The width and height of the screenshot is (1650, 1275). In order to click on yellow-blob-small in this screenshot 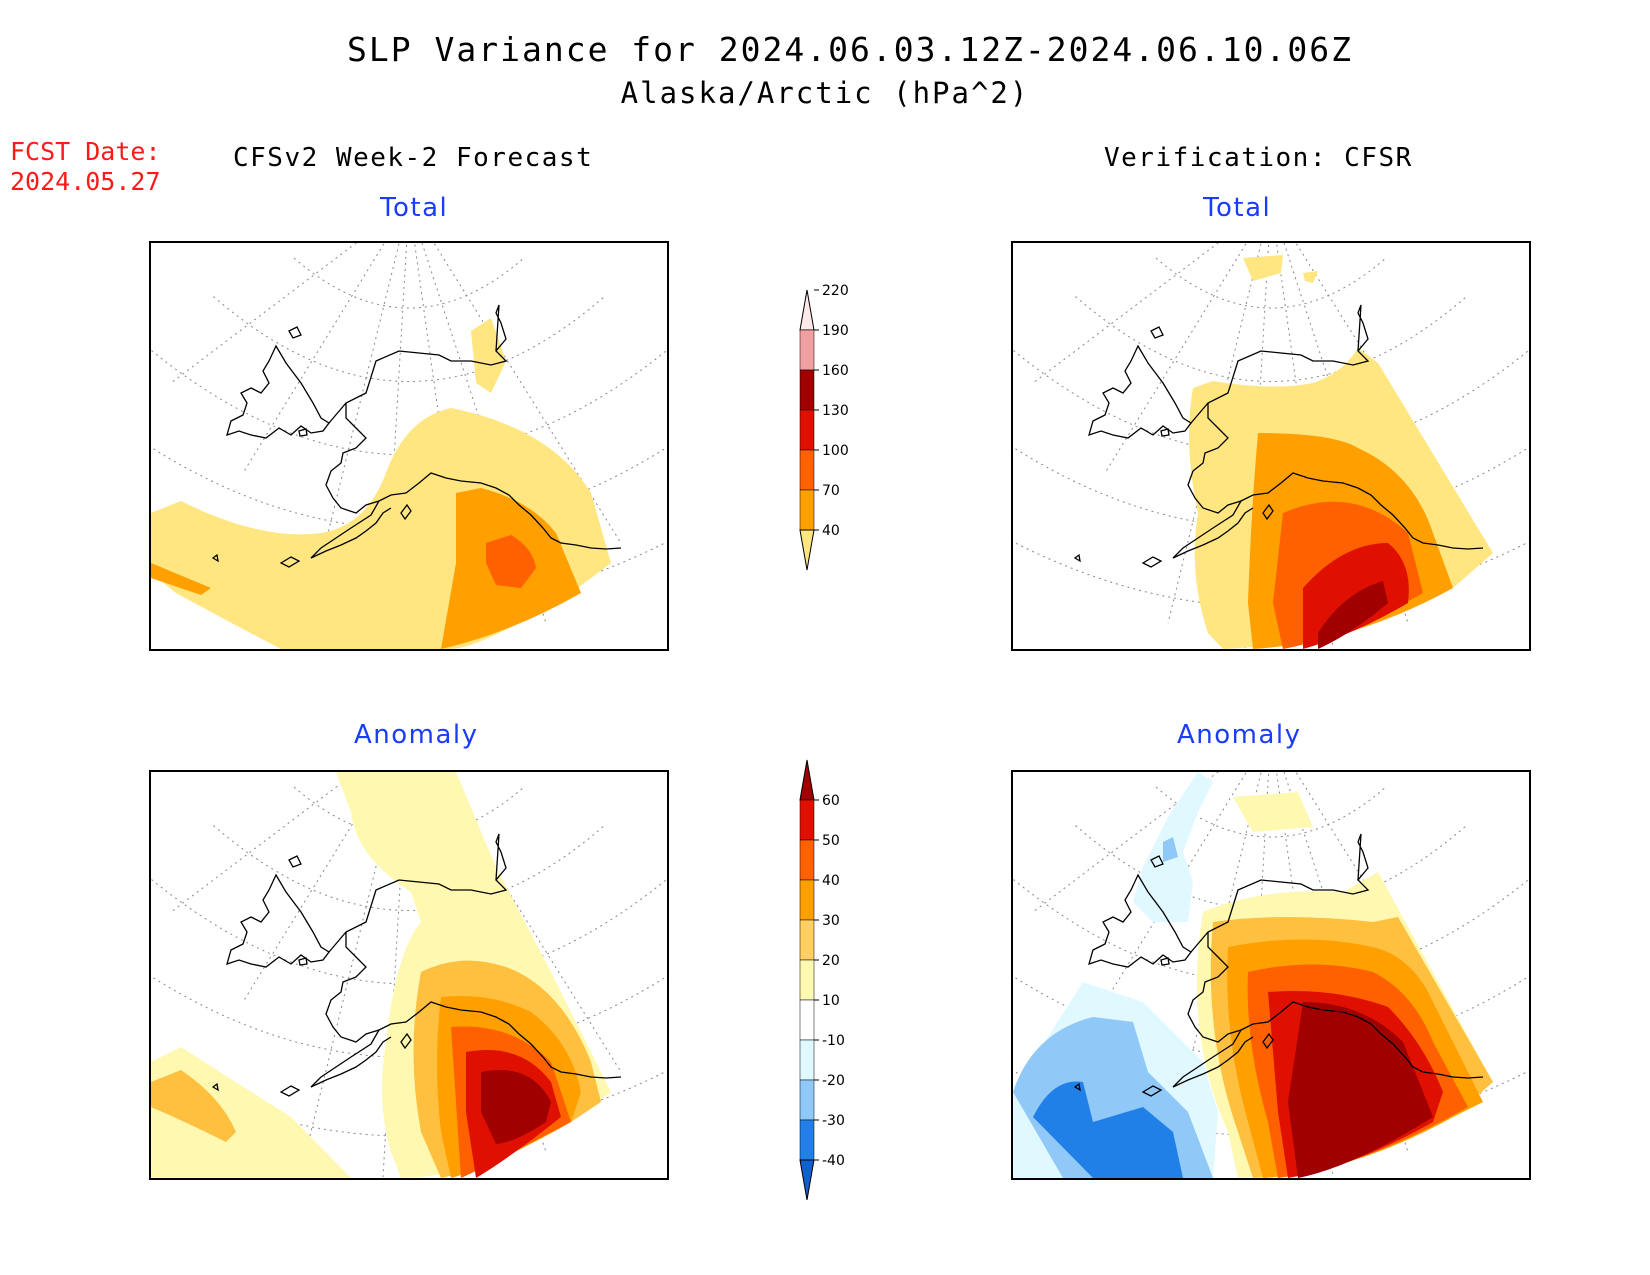, I will do `click(1310, 277)`.